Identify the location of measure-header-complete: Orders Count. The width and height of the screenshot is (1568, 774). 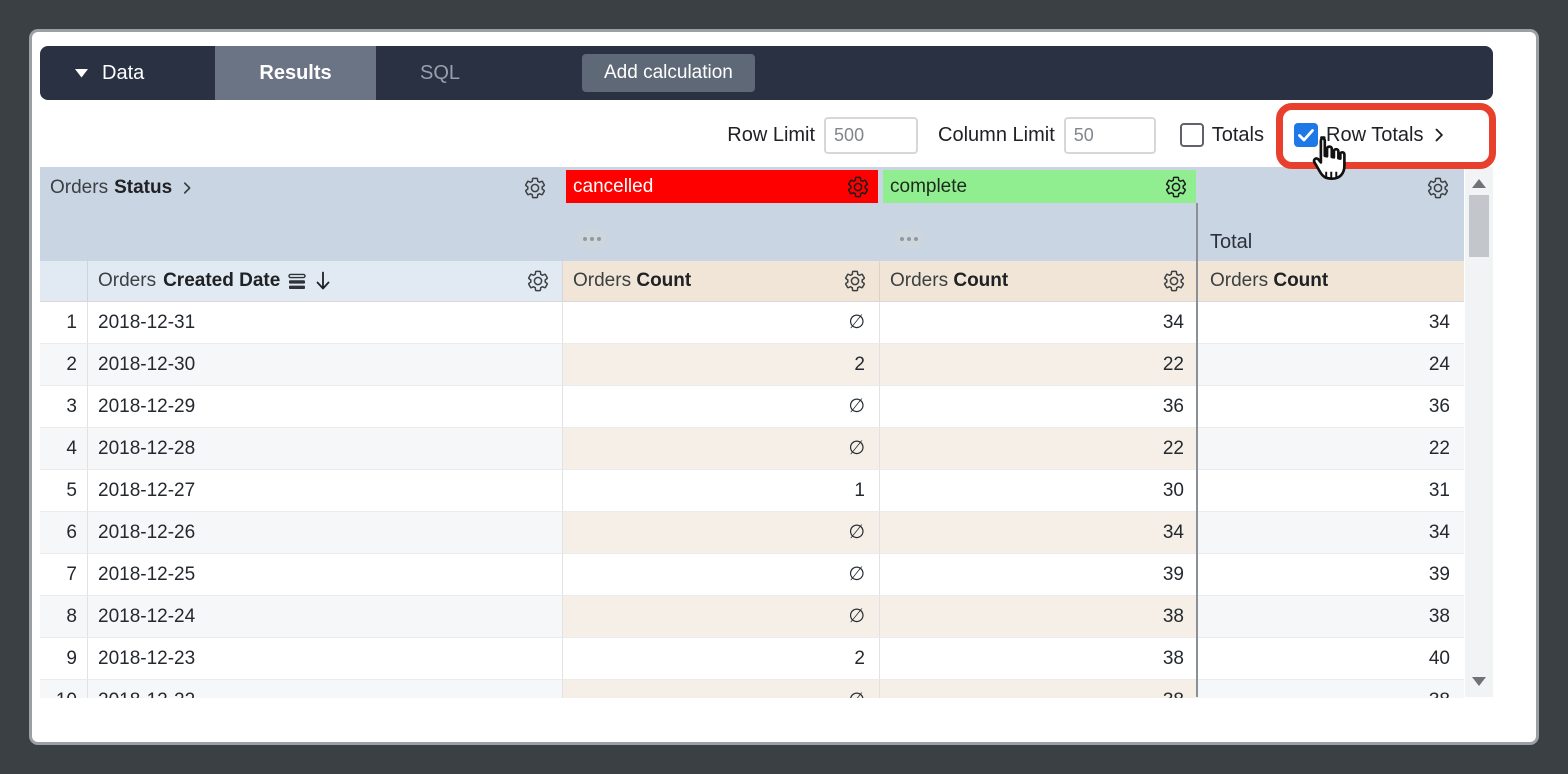
(1039, 281).